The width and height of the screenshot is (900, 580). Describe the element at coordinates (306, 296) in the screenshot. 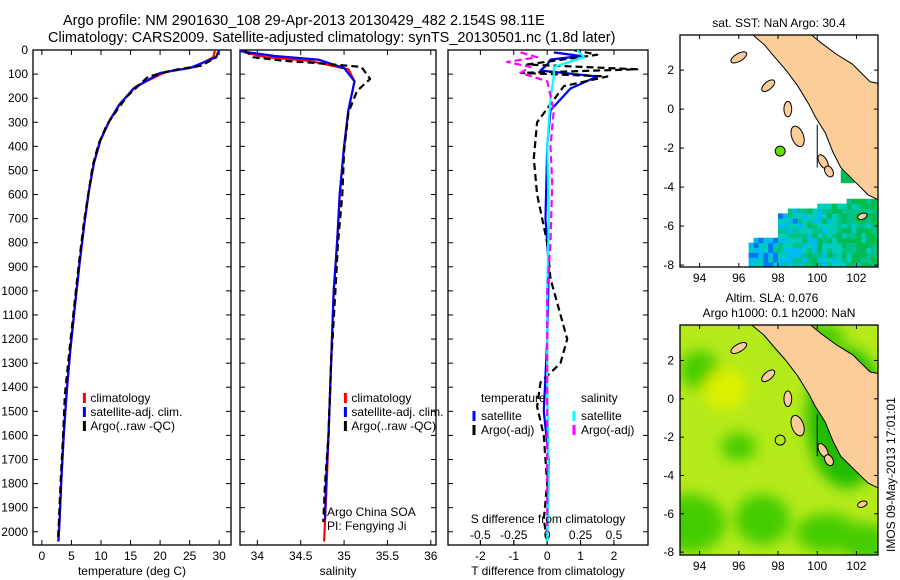

I see `salinity-series` at that location.